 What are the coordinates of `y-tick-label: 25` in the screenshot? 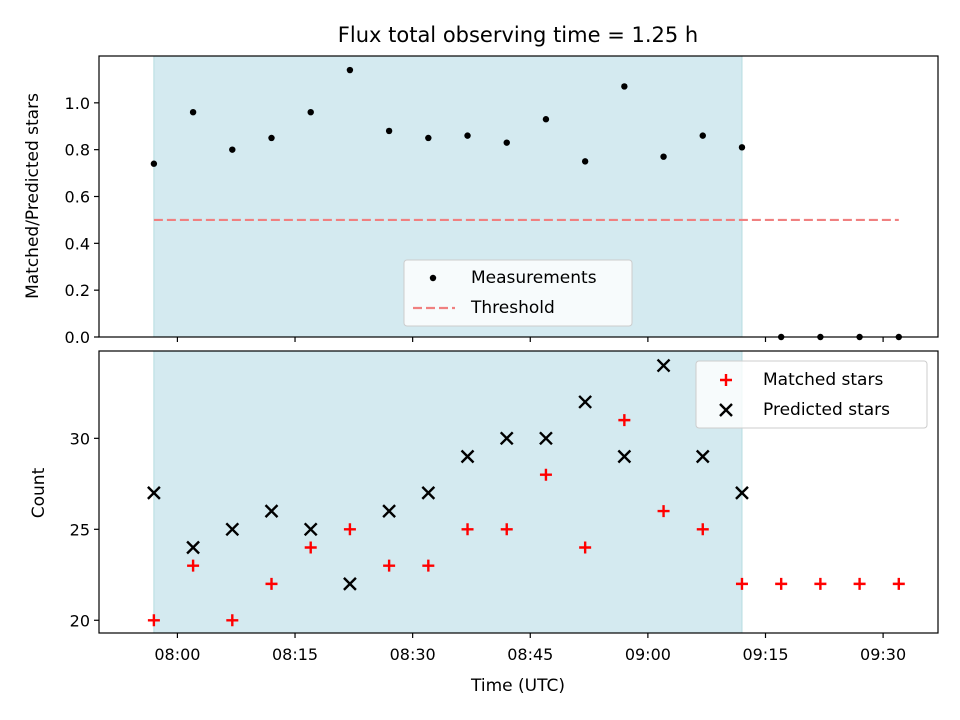 It's located at (80, 529).